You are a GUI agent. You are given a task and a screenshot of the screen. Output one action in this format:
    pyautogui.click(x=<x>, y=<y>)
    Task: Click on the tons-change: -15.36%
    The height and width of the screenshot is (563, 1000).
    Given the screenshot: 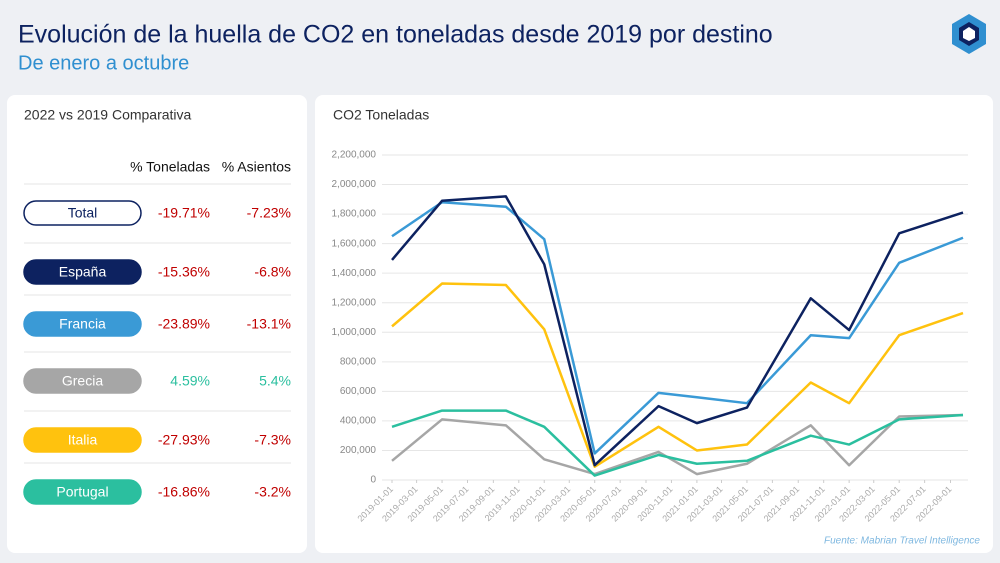 What is the action you would take?
    pyautogui.click(x=184, y=272)
    